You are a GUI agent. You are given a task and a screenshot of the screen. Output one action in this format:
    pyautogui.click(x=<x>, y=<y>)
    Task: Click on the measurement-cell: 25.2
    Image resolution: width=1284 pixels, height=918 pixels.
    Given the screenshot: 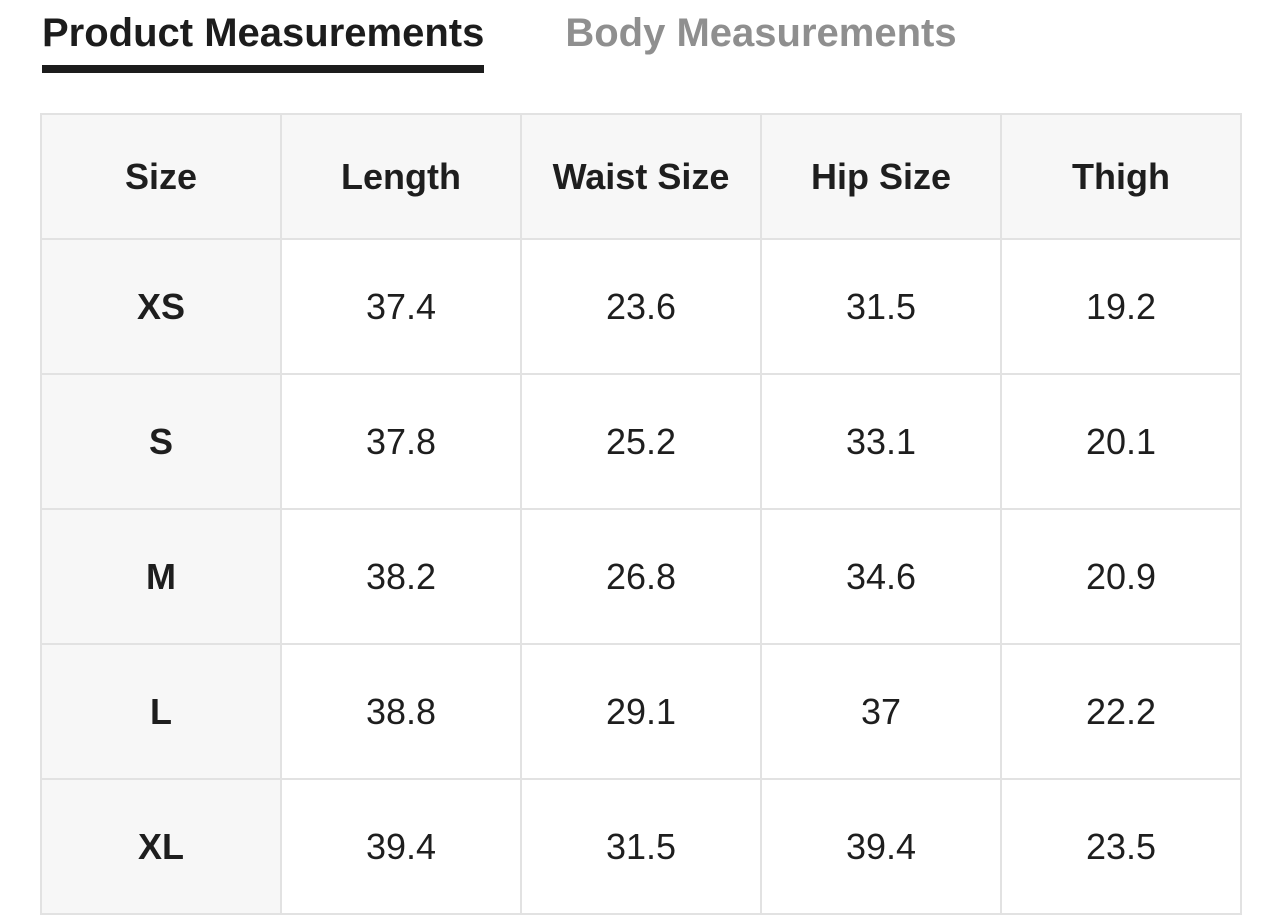 What is the action you would take?
    pyautogui.click(x=641, y=441)
    